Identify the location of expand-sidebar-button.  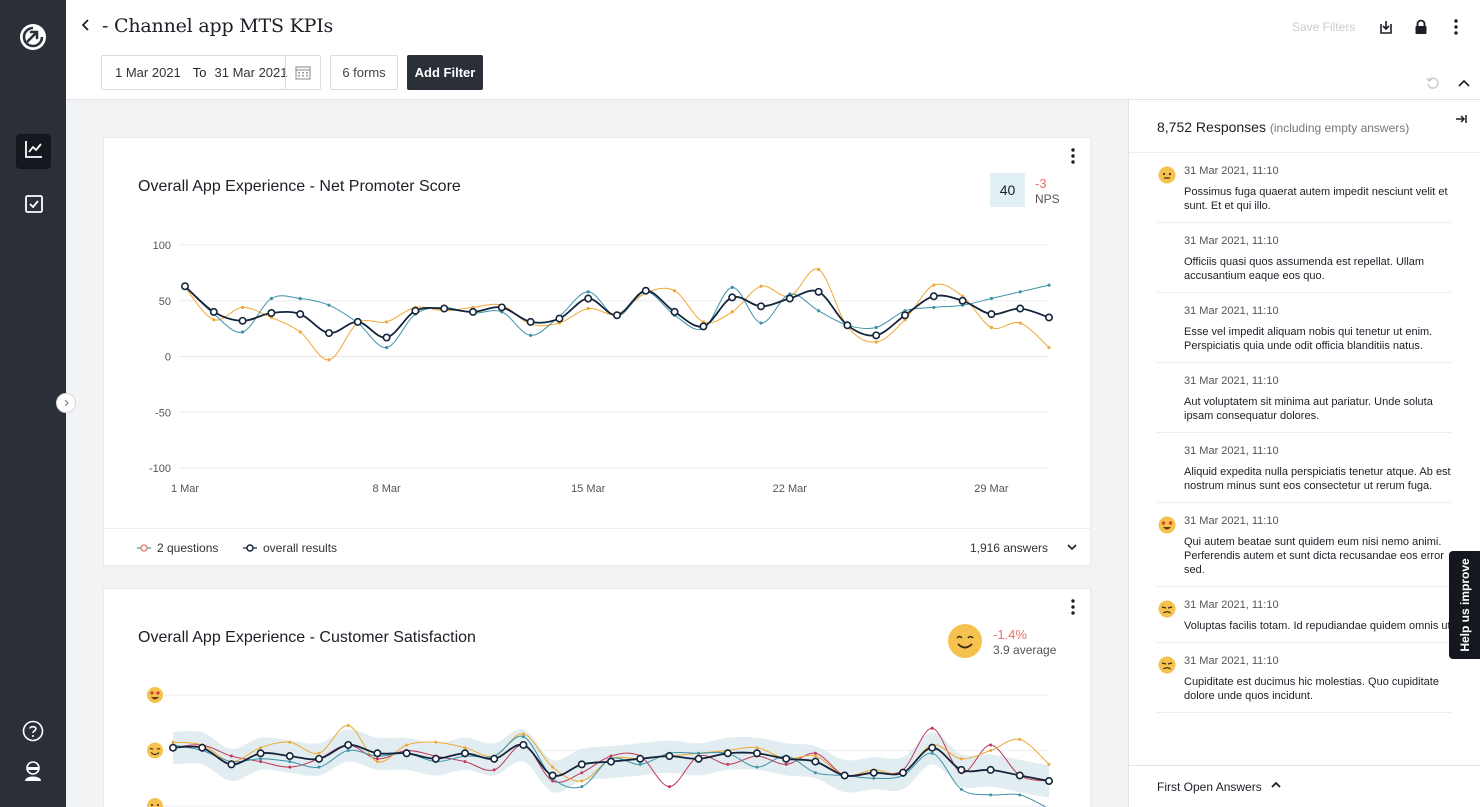
(66, 403).